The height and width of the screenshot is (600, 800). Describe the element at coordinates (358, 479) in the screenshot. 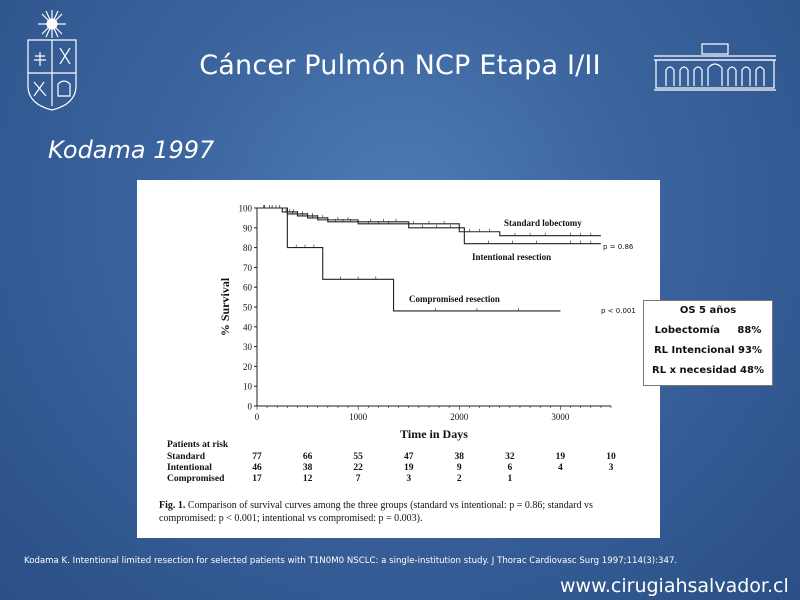

I see `risk-cell: 7` at that location.